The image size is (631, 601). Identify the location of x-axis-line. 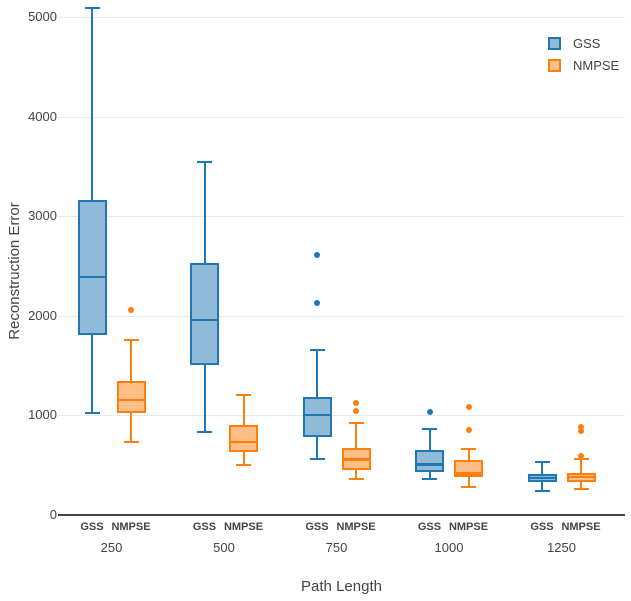
(341, 515).